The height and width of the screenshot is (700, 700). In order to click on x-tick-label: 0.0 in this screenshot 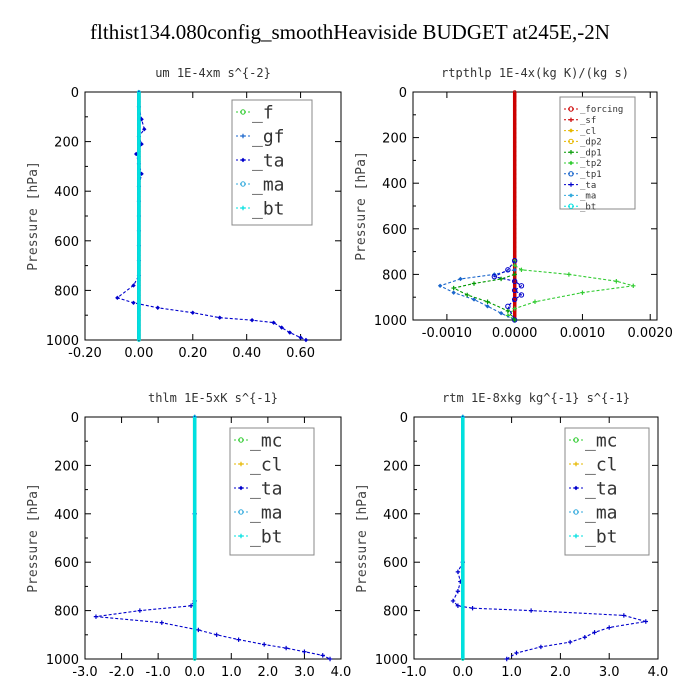, I will do `click(462, 672)`.